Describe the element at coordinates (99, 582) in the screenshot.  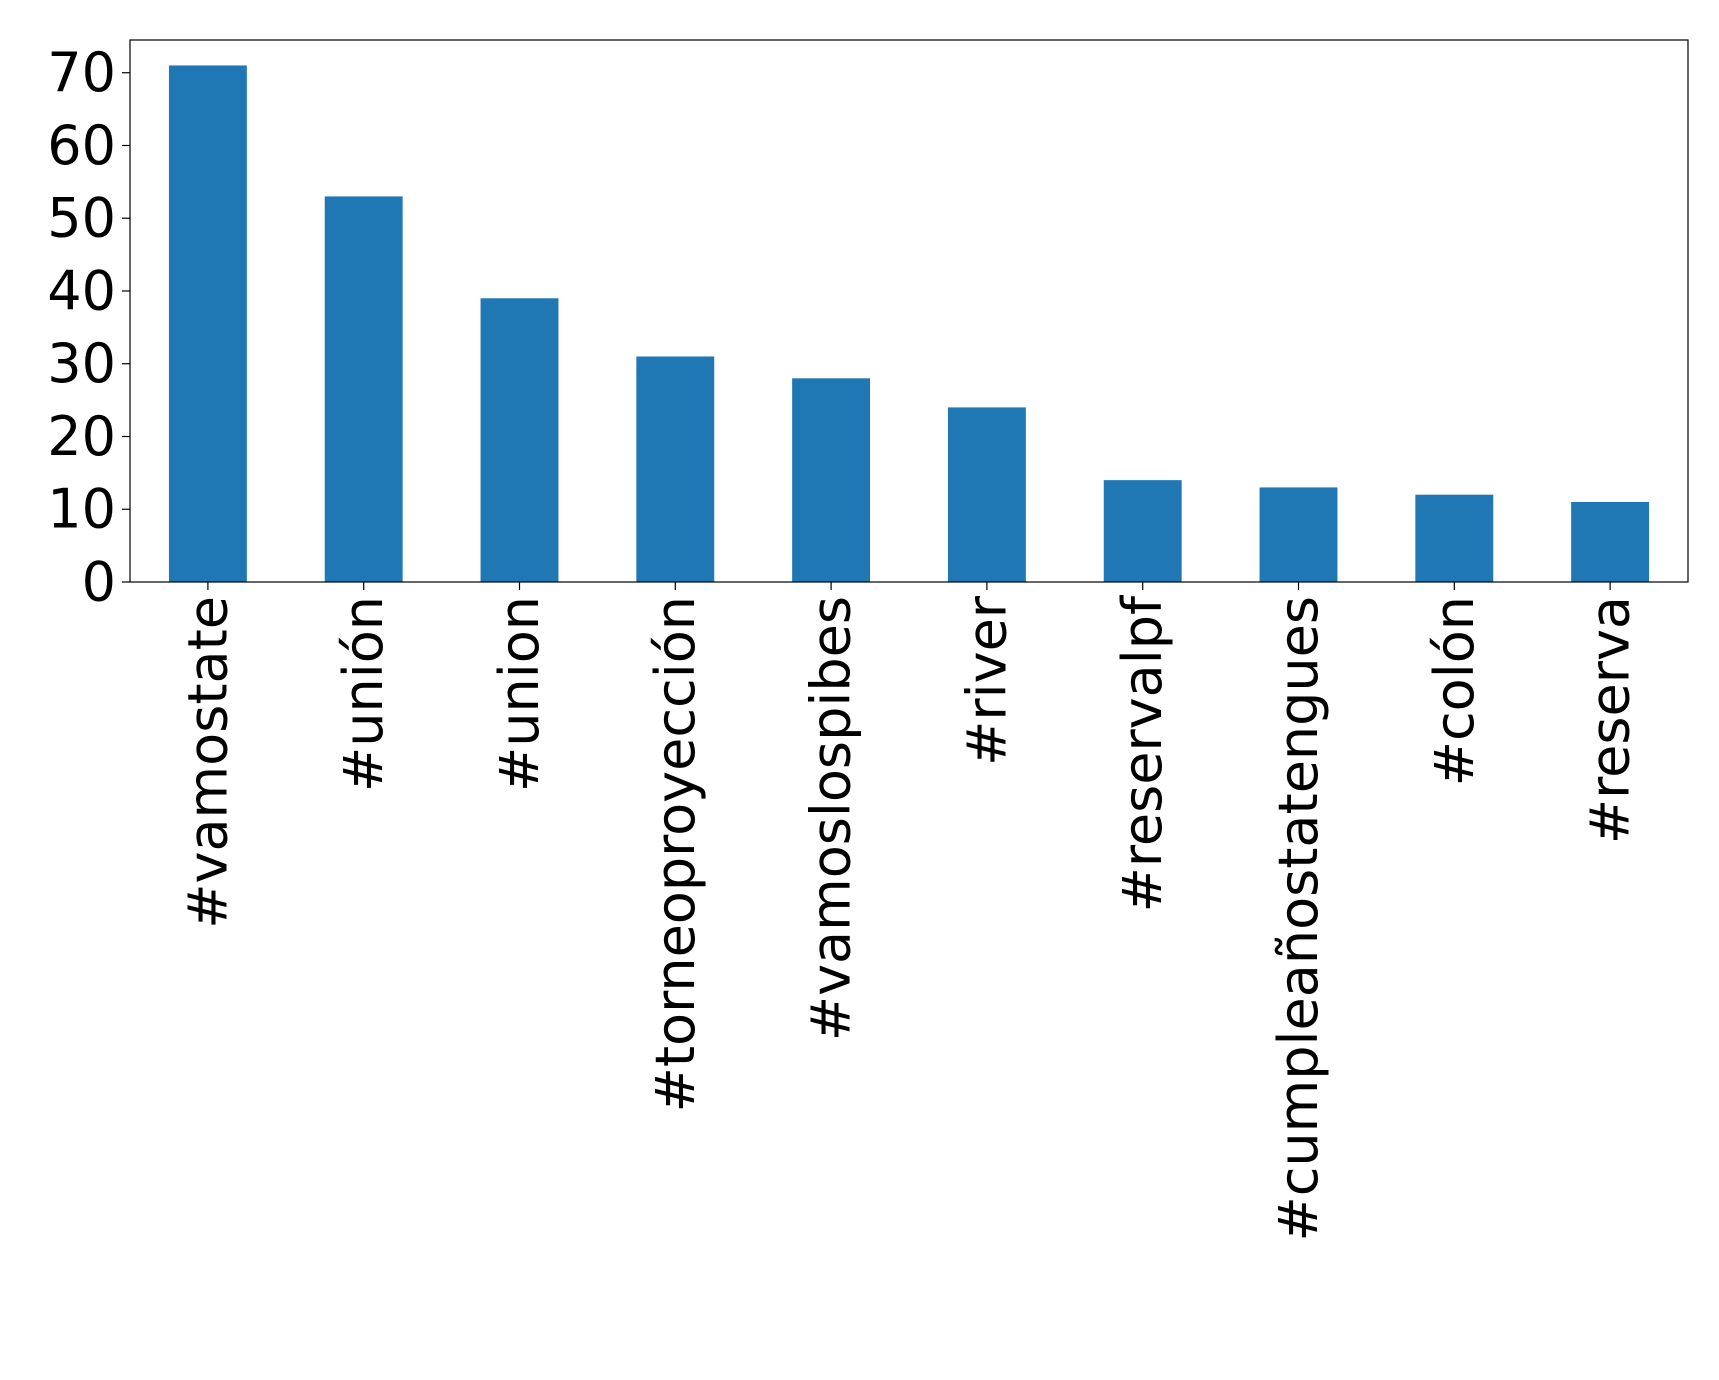
I see `y-tick-label: 0` at that location.